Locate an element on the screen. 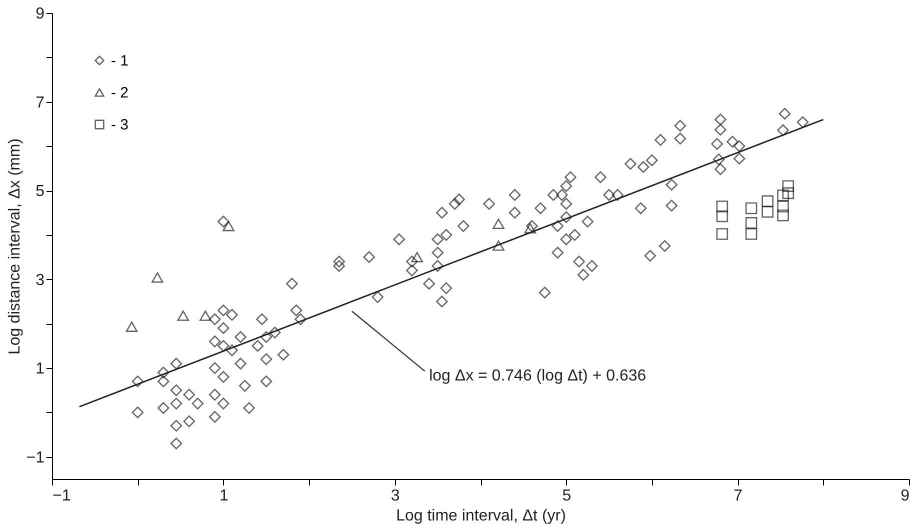 This screenshot has height=528, width=915. x-tick-label: 1 is located at coordinates (223, 496).